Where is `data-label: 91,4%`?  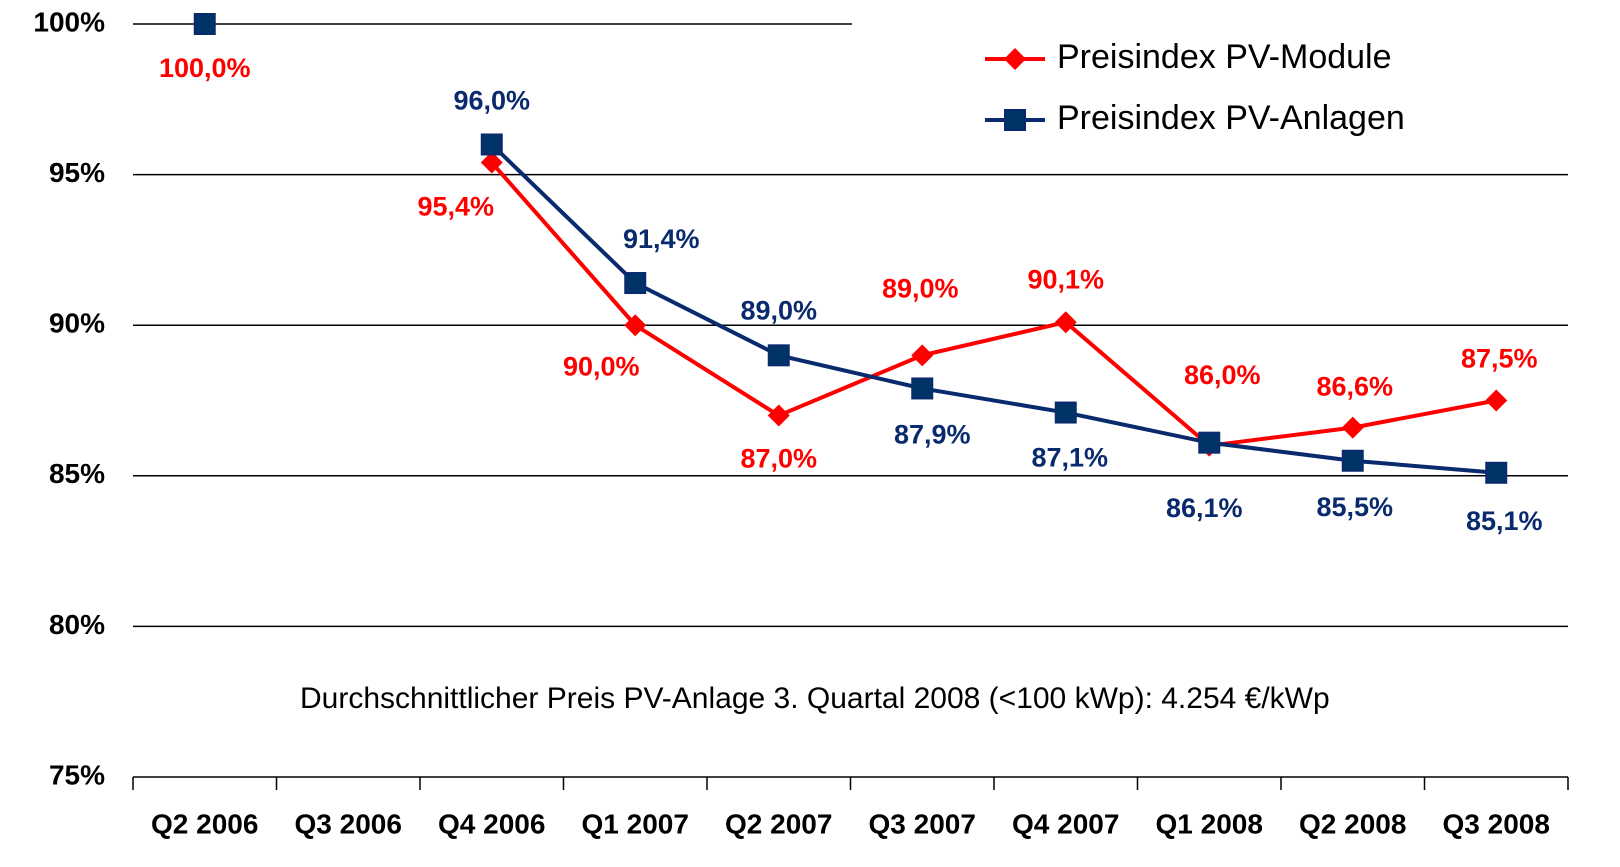
data-label: 91,4% is located at coordinates (661, 239).